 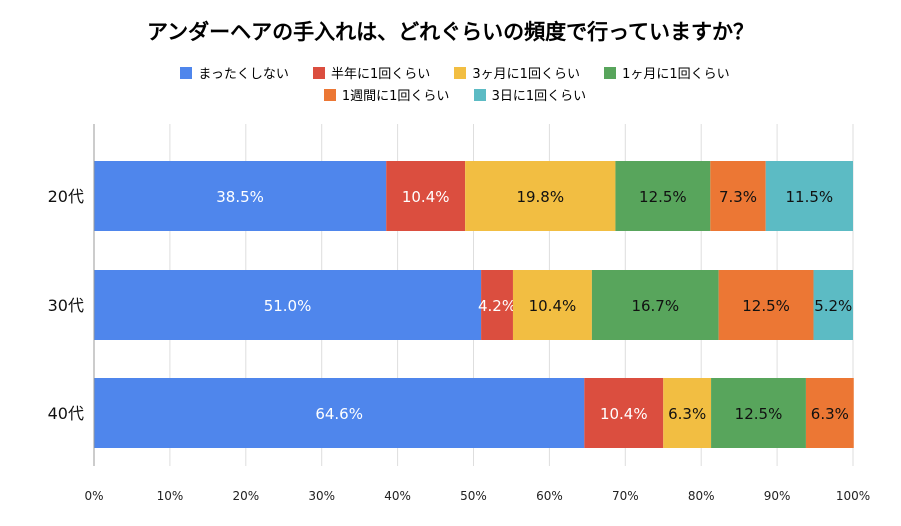 What do you see at coordinates (66, 305) in the screenshot?
I see `y-category-label: 30代` at bounding box center [66, 305].